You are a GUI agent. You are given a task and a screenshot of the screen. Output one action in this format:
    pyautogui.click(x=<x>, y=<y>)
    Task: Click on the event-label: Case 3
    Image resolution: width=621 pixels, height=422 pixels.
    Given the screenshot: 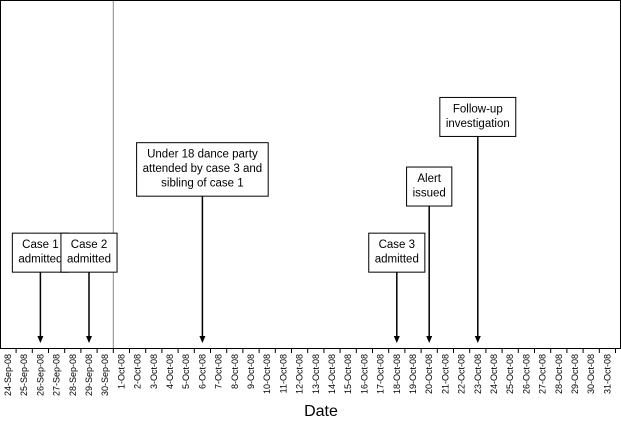 What is the action you would take?
    pyautogui.click(x=397, y=245)
    